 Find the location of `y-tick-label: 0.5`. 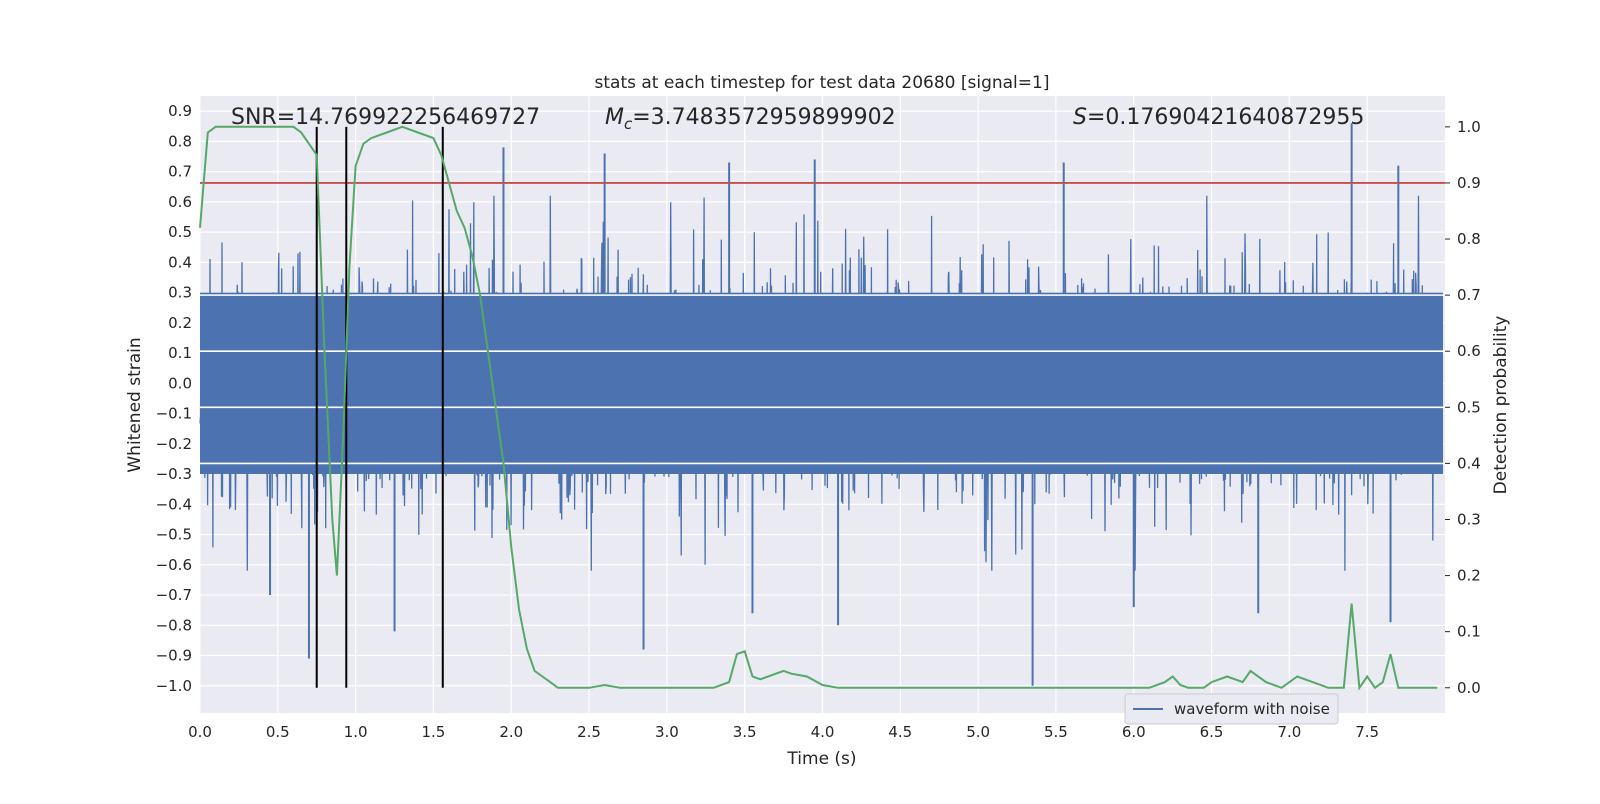

y-tick-label: 0.5 is located at coordinates (180, 232).